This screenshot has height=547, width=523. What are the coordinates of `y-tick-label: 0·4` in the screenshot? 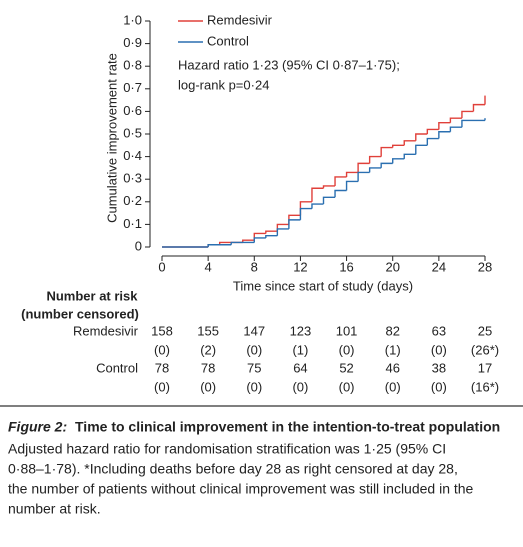 It's located at (132, 155).